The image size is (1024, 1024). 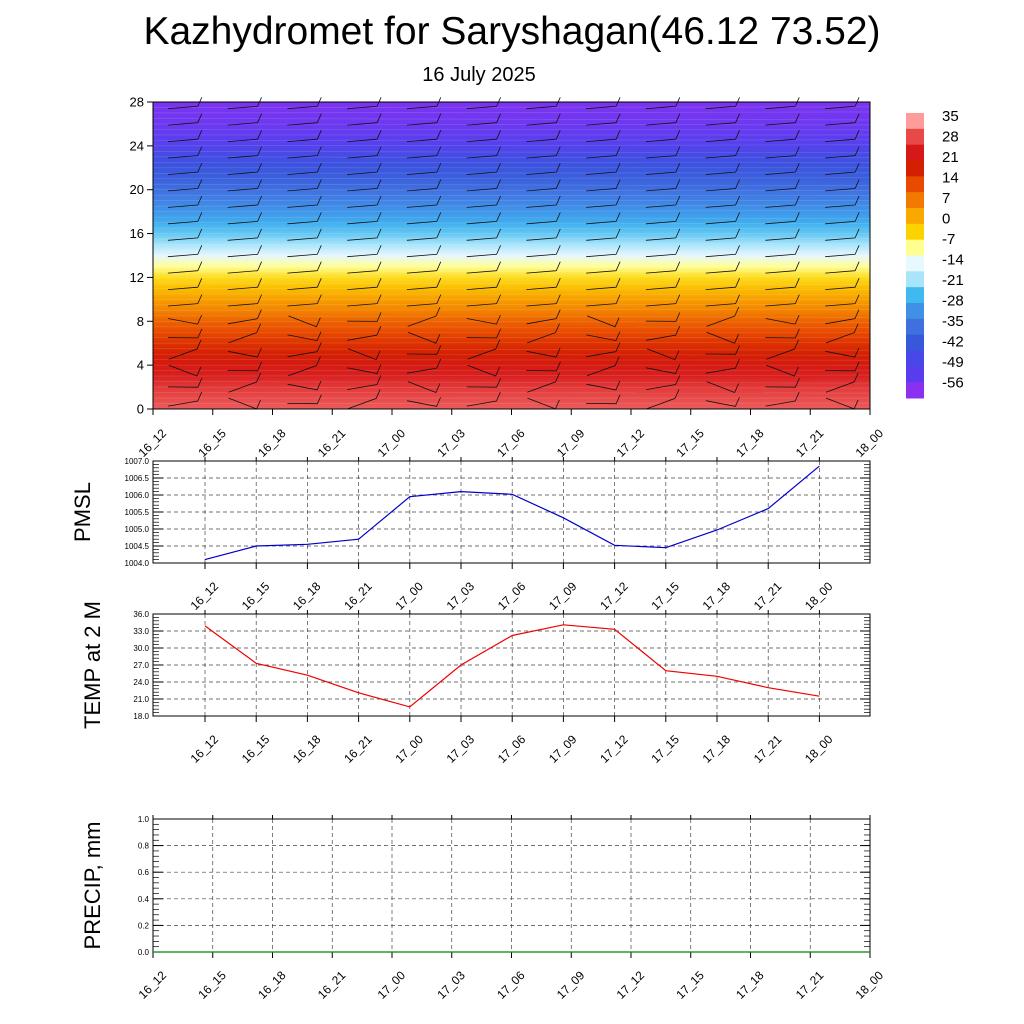 What do you see at coordinates (332, 985) in the screenshot?
I see `x-tick-label: 16_21` at bounding box center [332, 985].